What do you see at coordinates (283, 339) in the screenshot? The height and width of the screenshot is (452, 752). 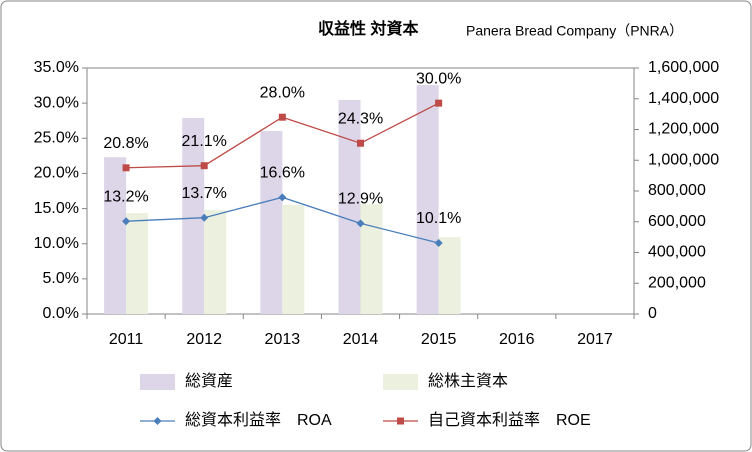 I see `x-tick-label: 2013` at bounding box center [283, 339].